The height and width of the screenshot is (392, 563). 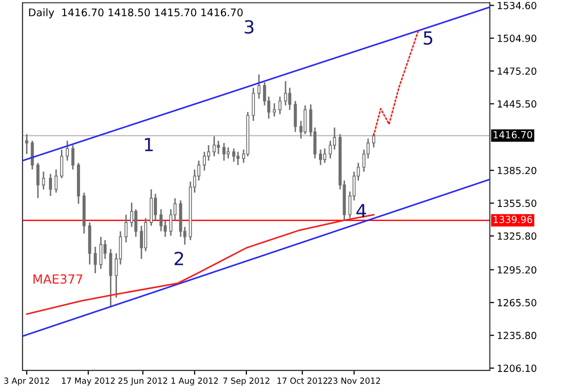 I want to click on y-tick-label: 1265.50, so click(x=517, y=302).